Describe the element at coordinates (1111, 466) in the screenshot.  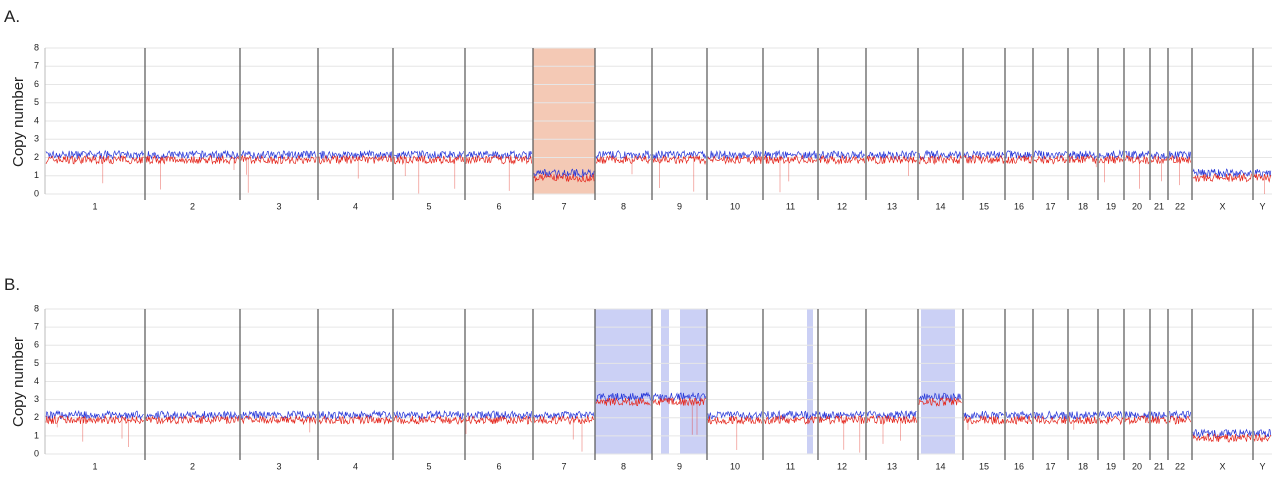
I see `x-tick-label: 19` at that location.